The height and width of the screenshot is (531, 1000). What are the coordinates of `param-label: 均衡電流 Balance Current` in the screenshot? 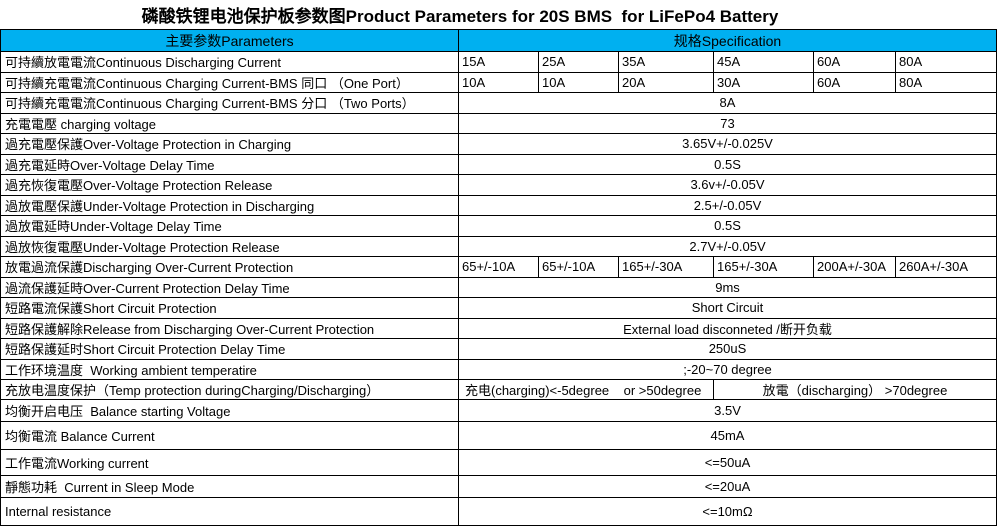 It's located at (230, 436).